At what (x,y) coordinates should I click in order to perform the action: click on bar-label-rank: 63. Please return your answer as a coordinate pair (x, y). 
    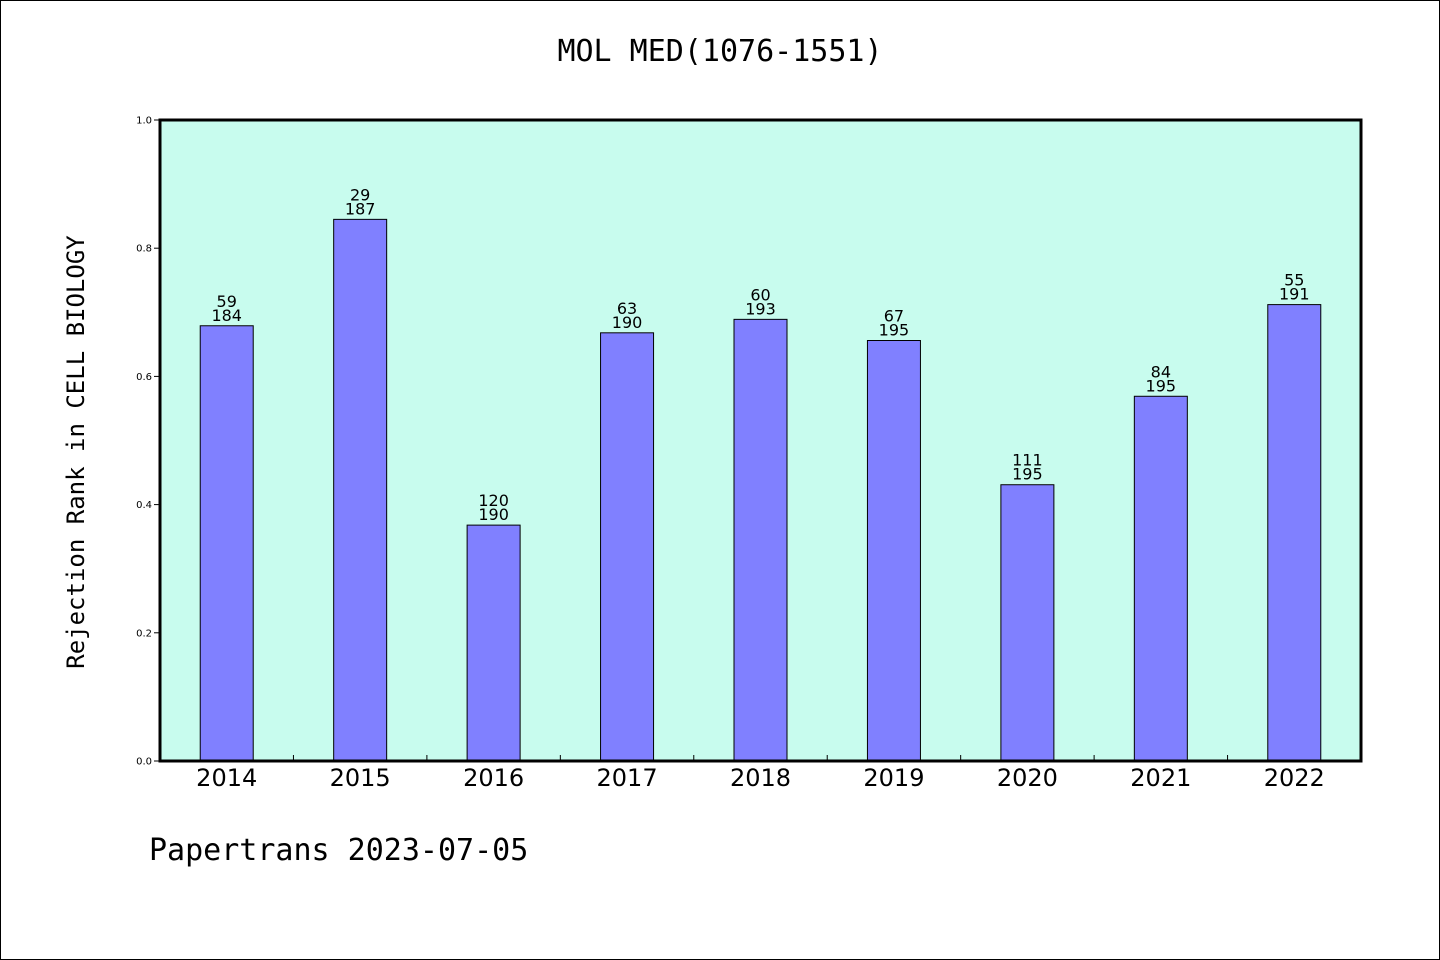
    Looking at the image, I should click on (627, 308).